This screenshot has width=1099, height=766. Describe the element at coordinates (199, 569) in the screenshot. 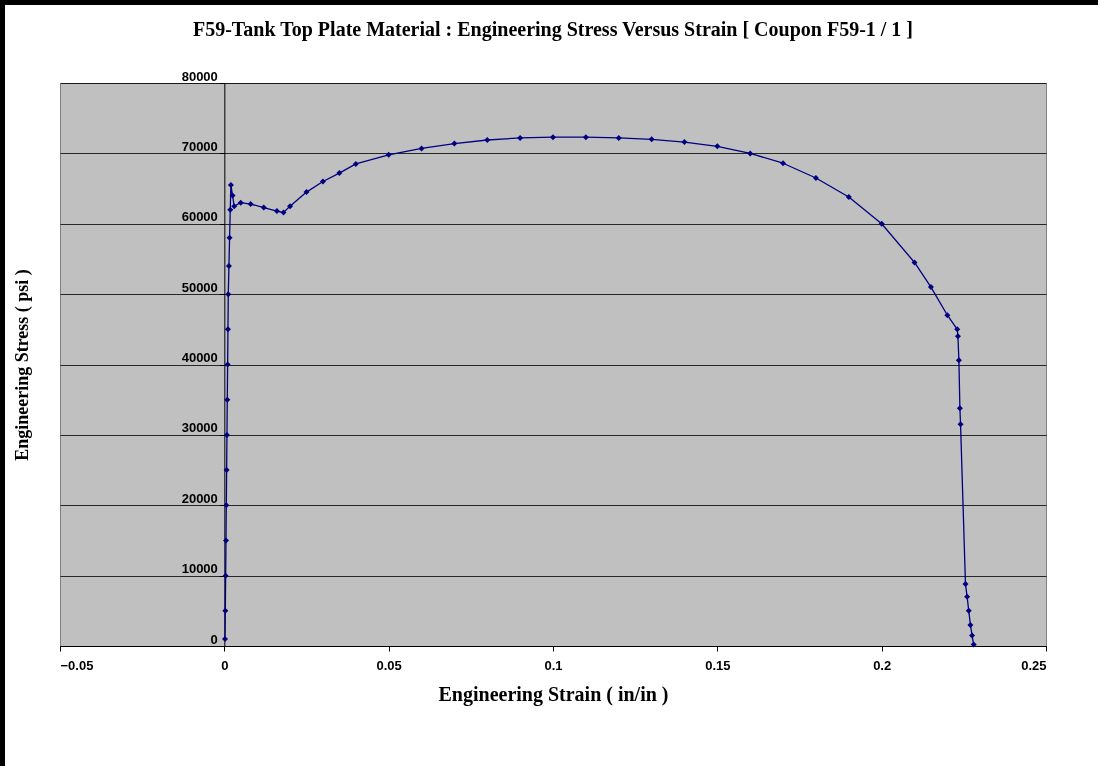

I see `y-tick-label: 10000` at that location.